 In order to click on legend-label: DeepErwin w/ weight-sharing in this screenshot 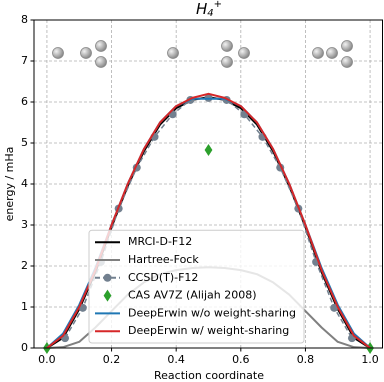, I will do `click(208, 330)`.